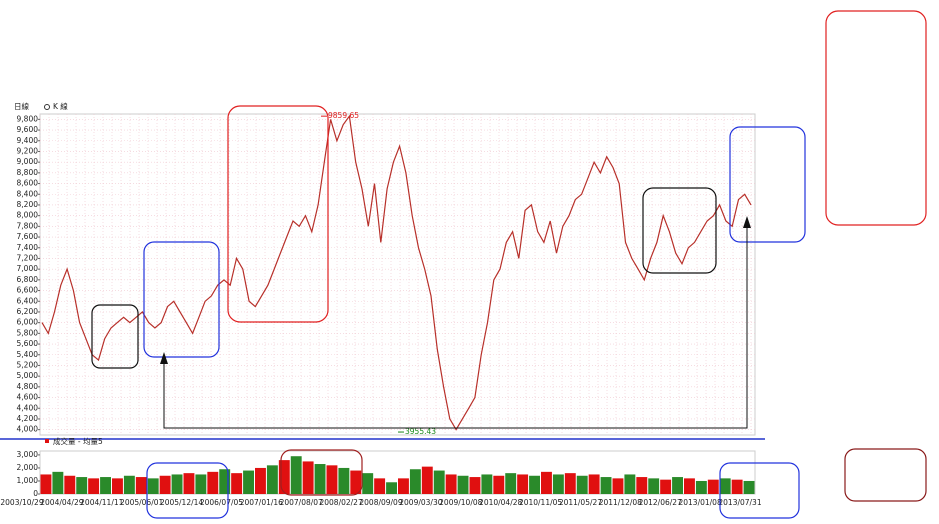 The width and height of the screenshot is (939, 524). Describe the element at coordinates (21, 106) in the screenshot. I see `legend-title: 日線` at that location.